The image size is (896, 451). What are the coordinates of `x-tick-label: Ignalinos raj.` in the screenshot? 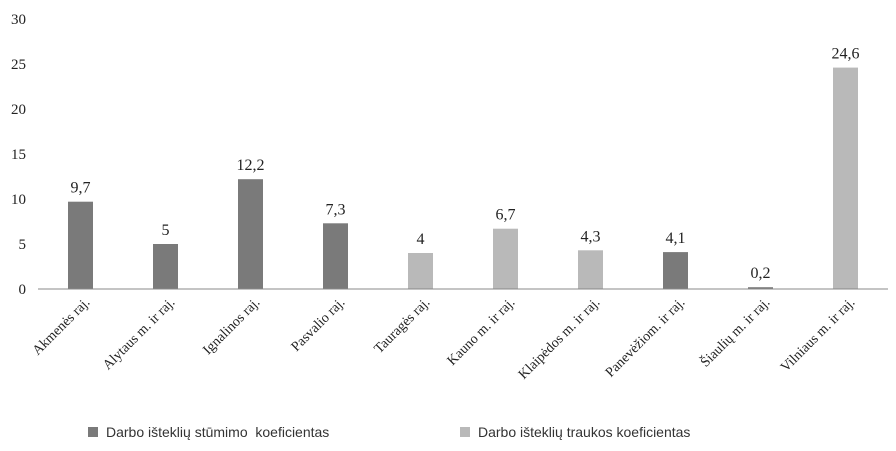 It's located at (231, 326).